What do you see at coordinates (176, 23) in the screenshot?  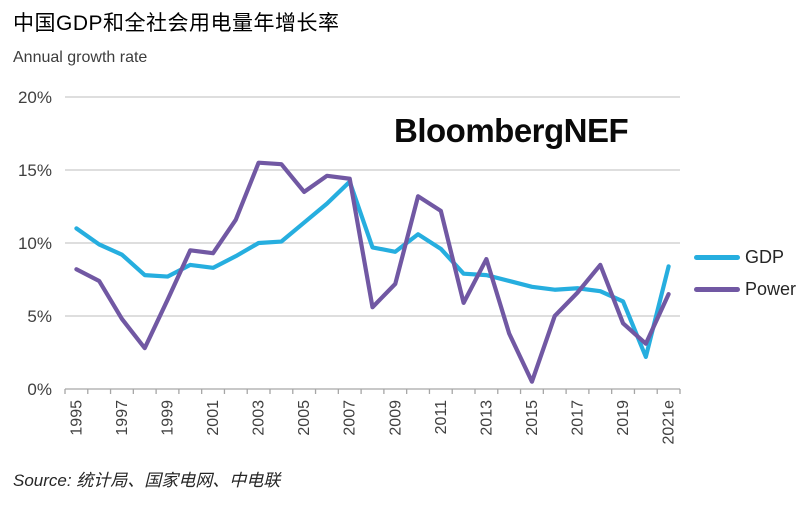 I see `chart-title: 中国GDP和全社会用电量年增长率` at bounding box center [176, 23].